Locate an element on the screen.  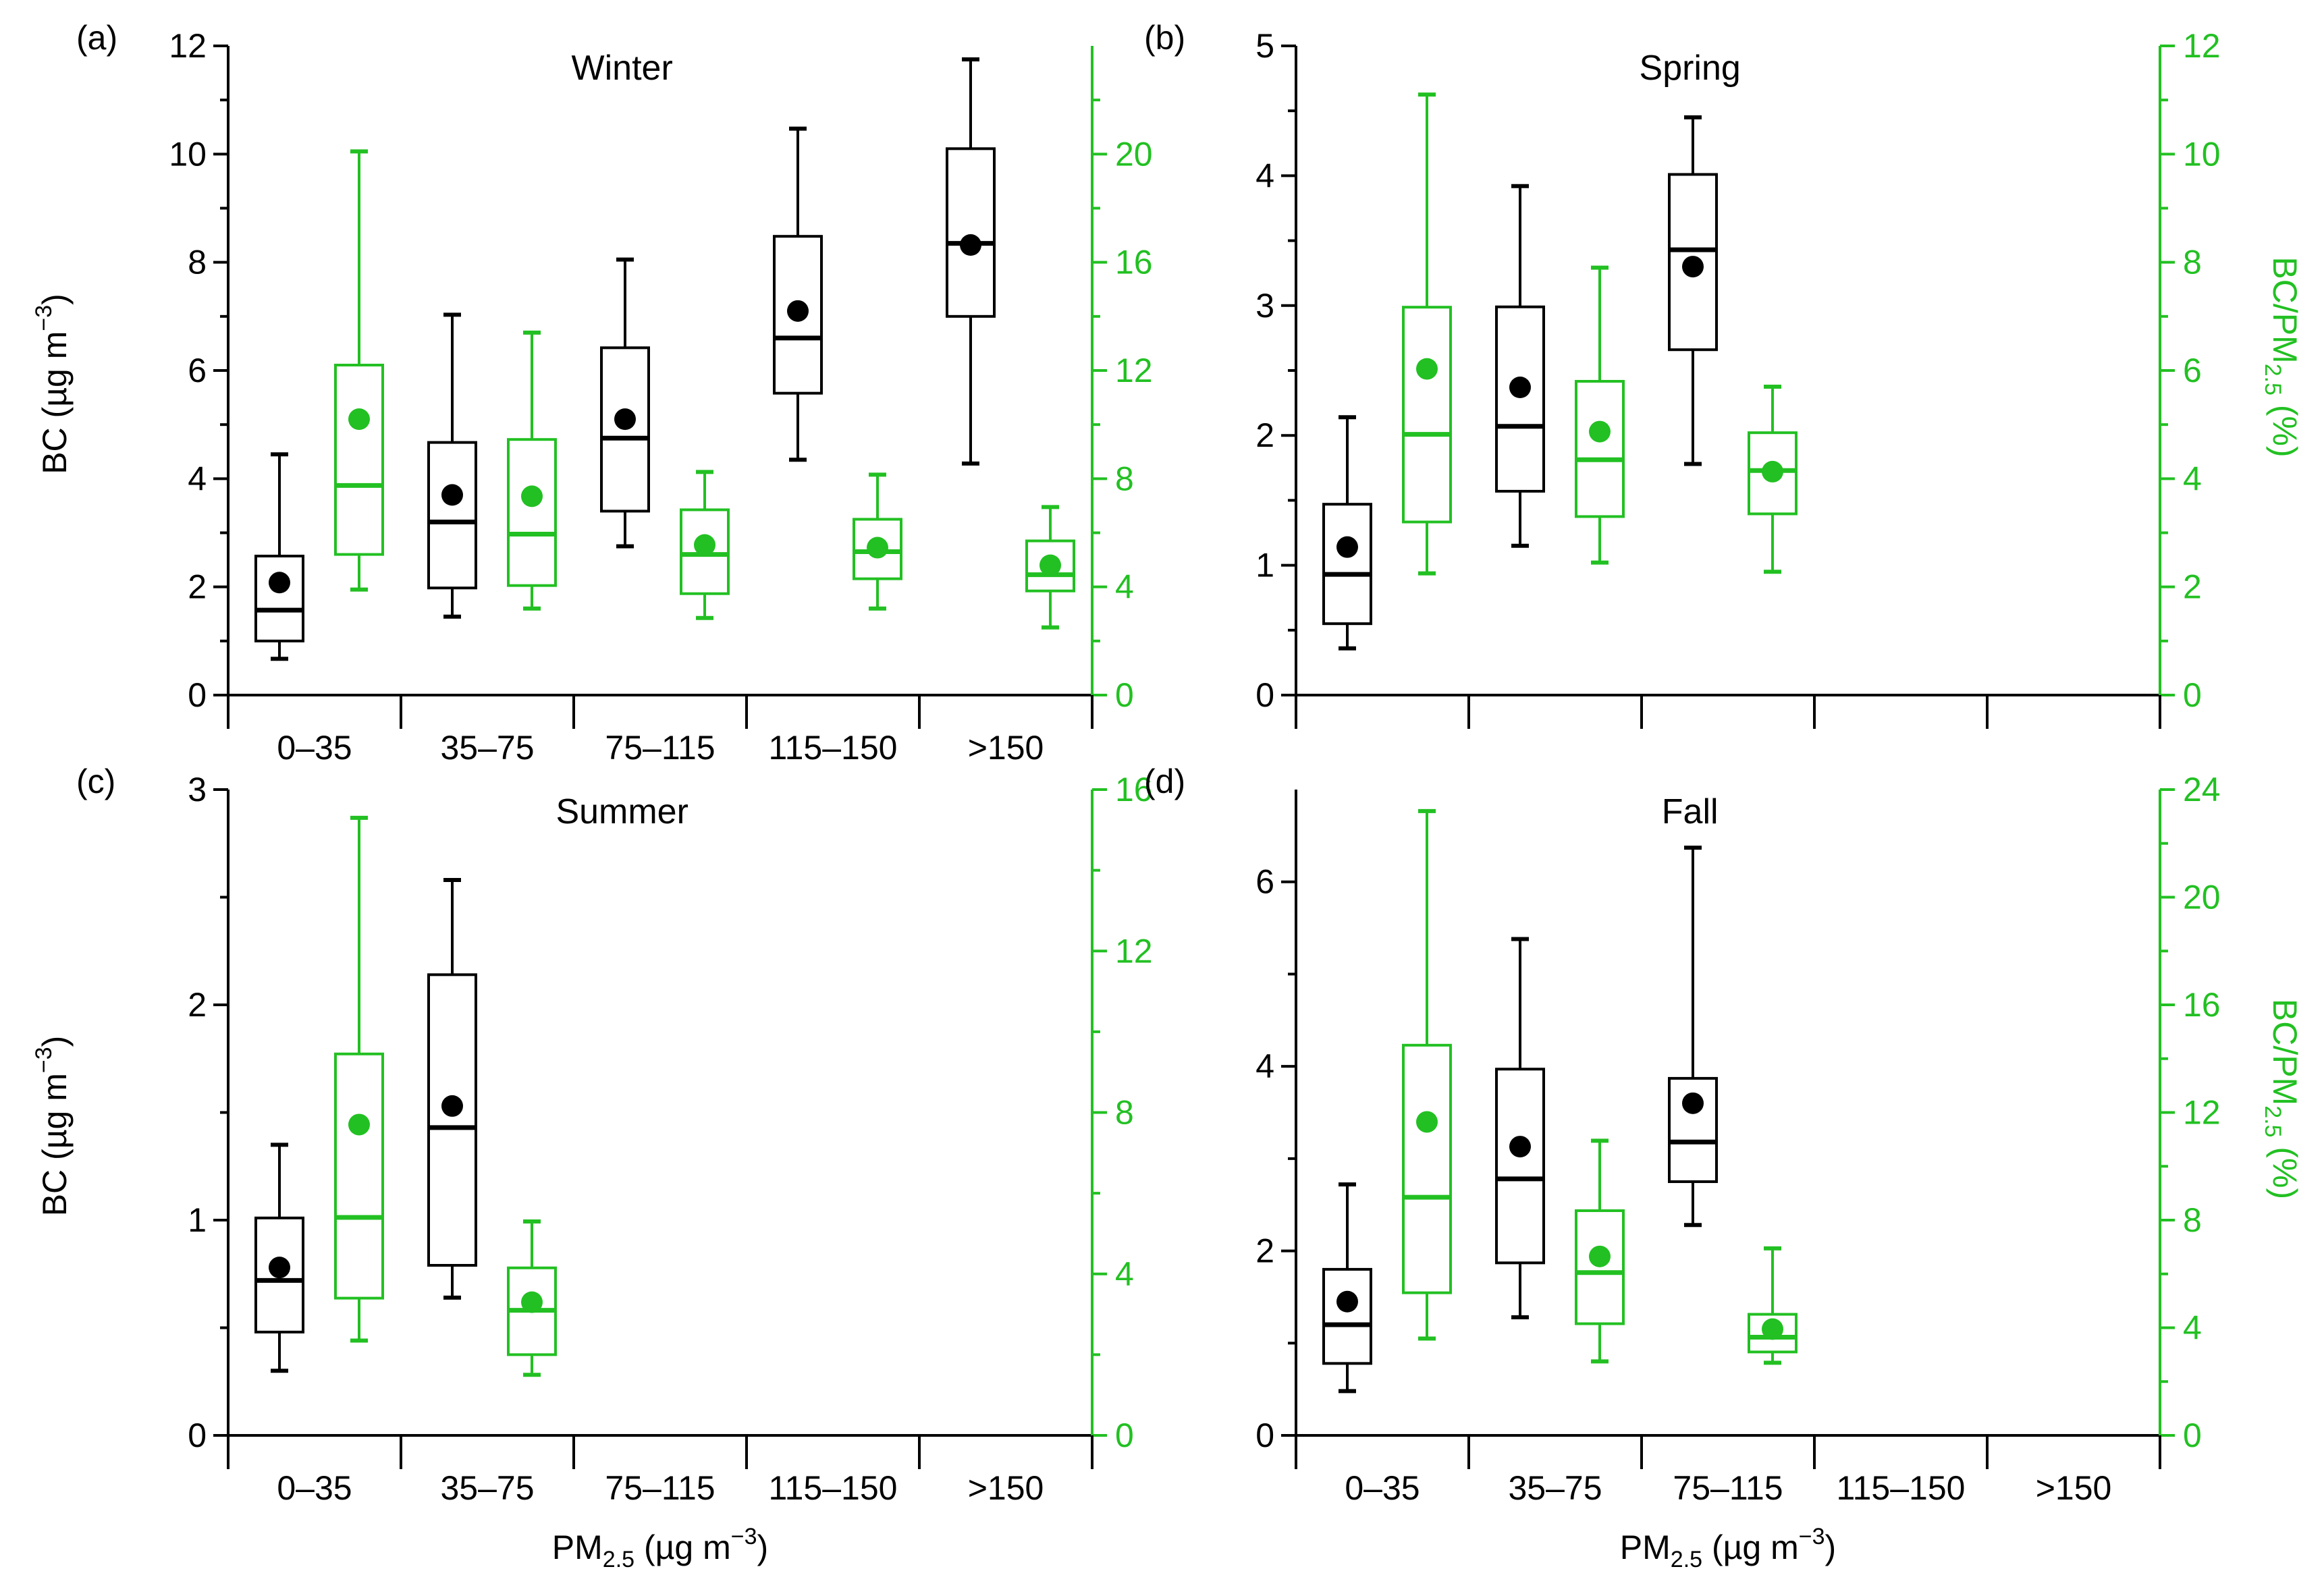
panel-tag: (d) is located at coordinates (1164, 781).